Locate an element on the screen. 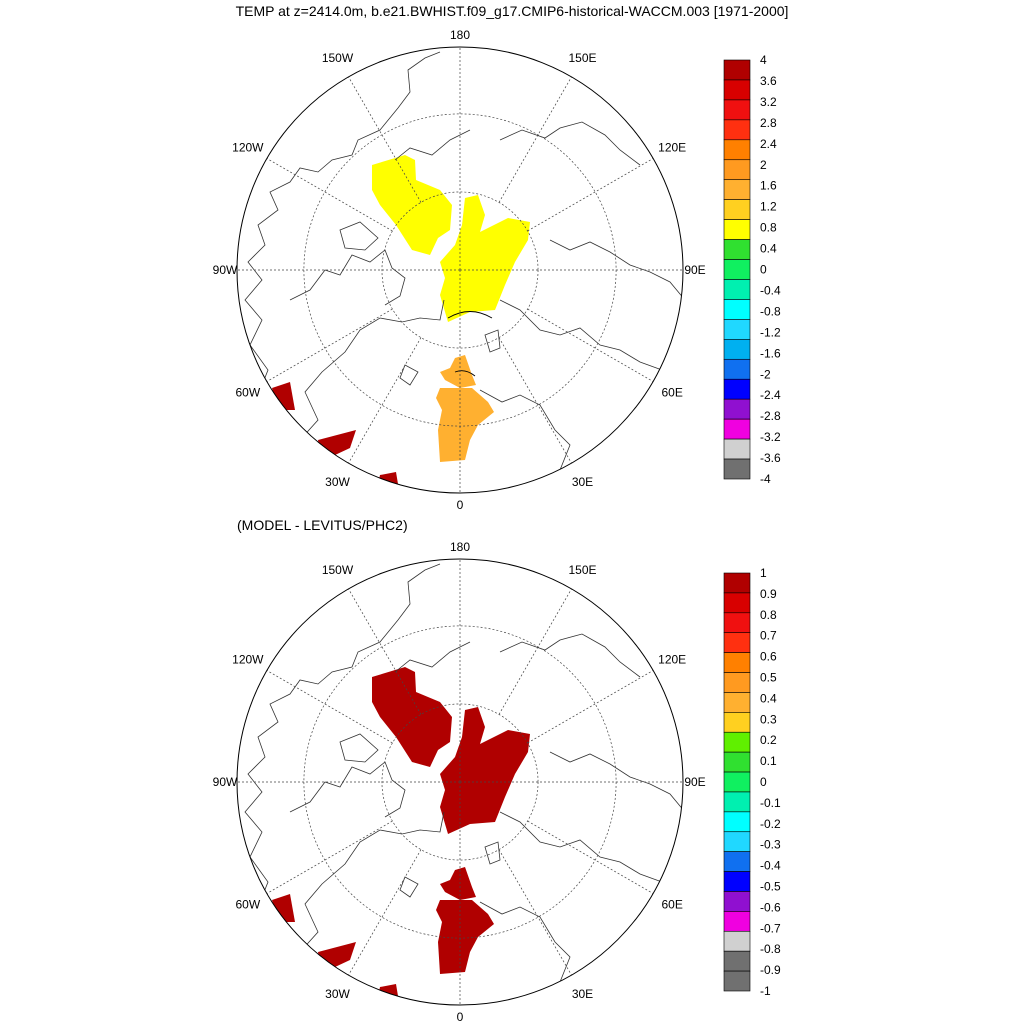 Image resolution: width=1024 pixels, height=1024 pixels. longitude-label: 60E is located at coordinates (671, 393).